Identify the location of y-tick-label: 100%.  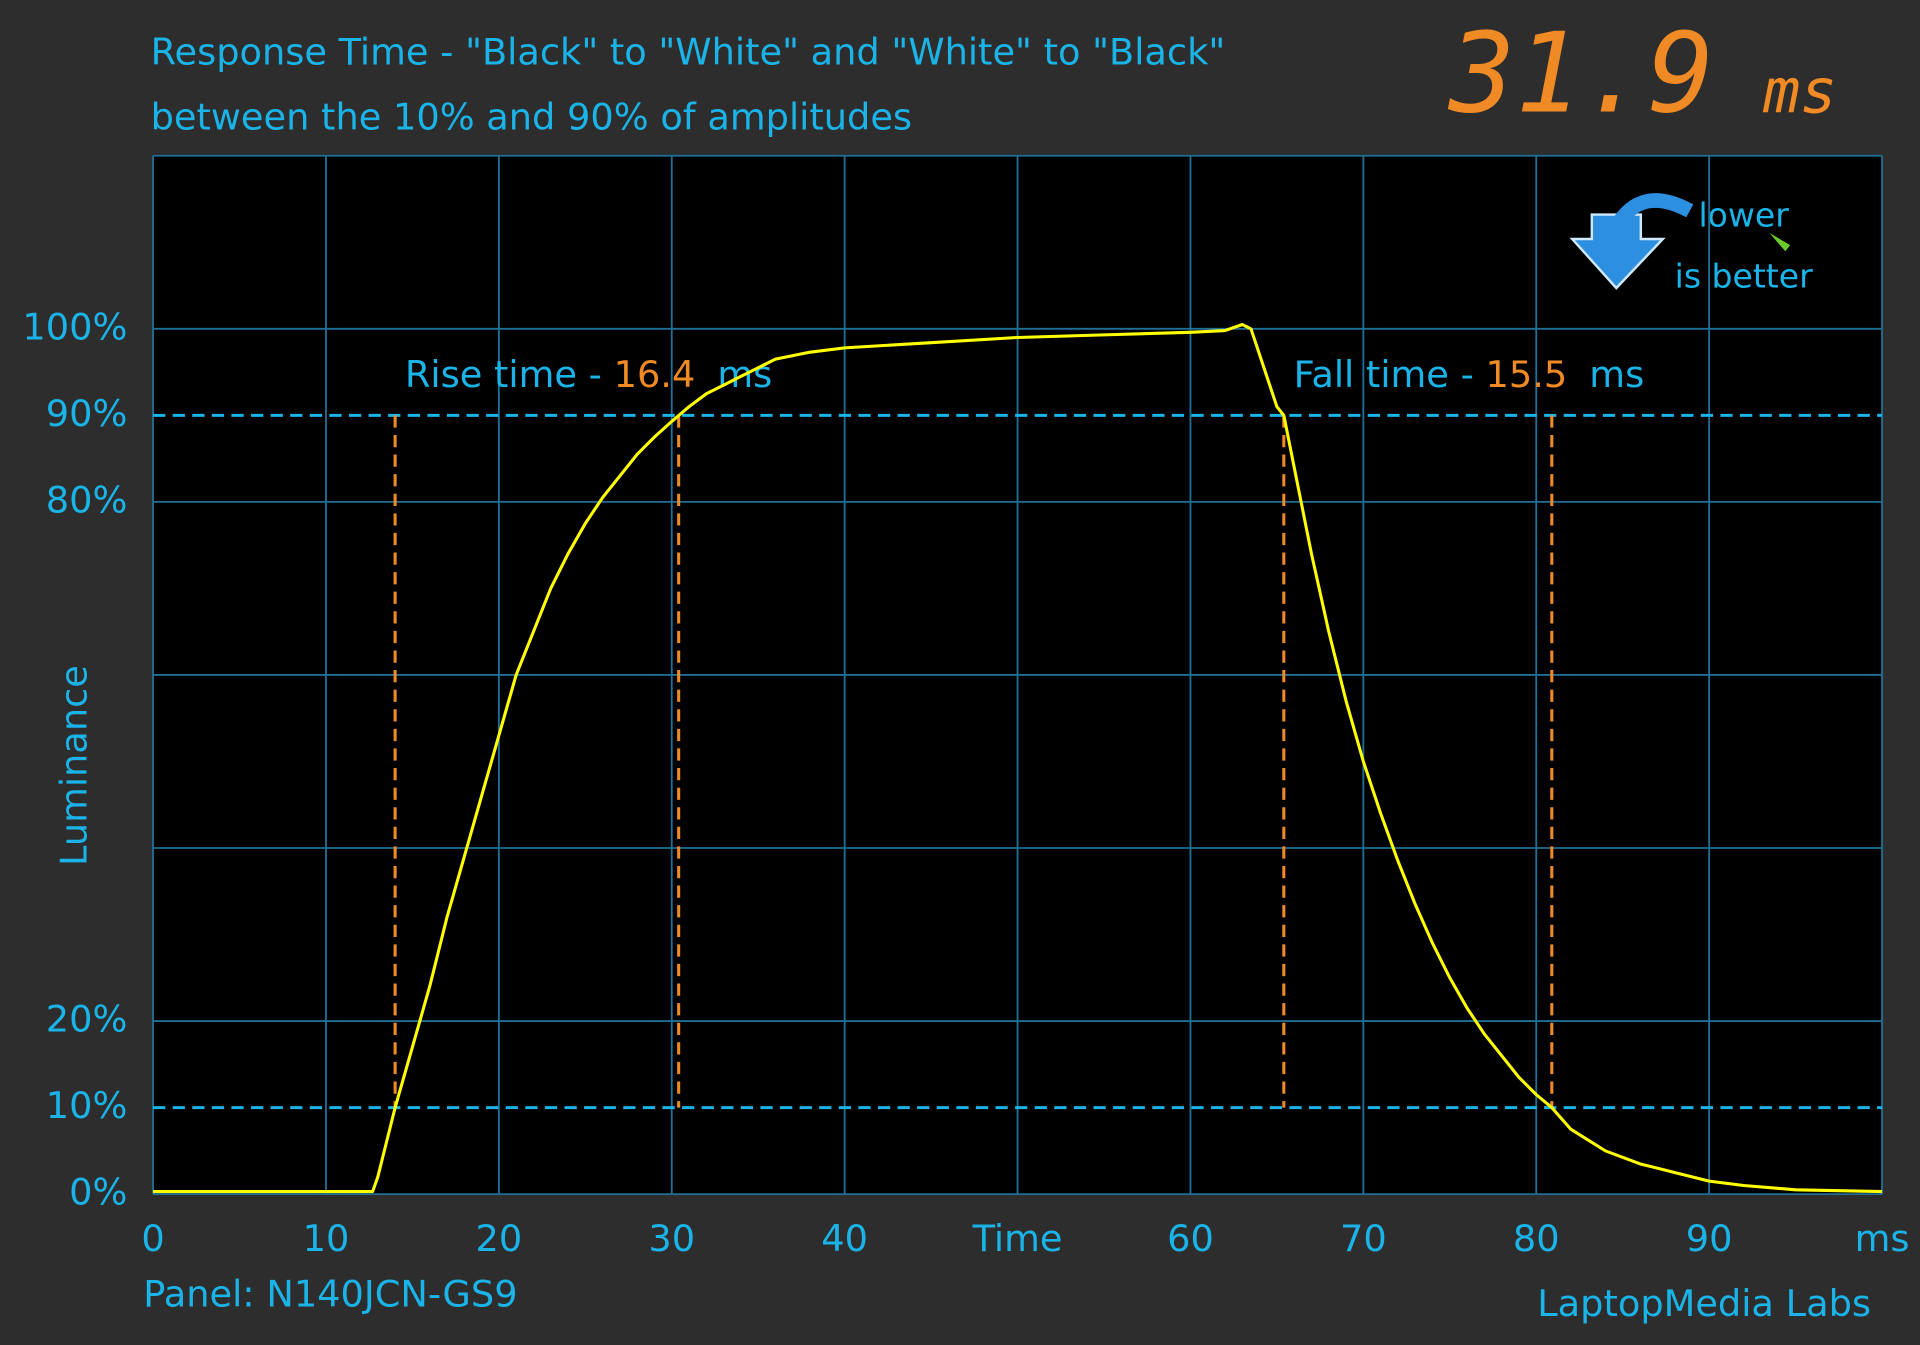
(74, 326).